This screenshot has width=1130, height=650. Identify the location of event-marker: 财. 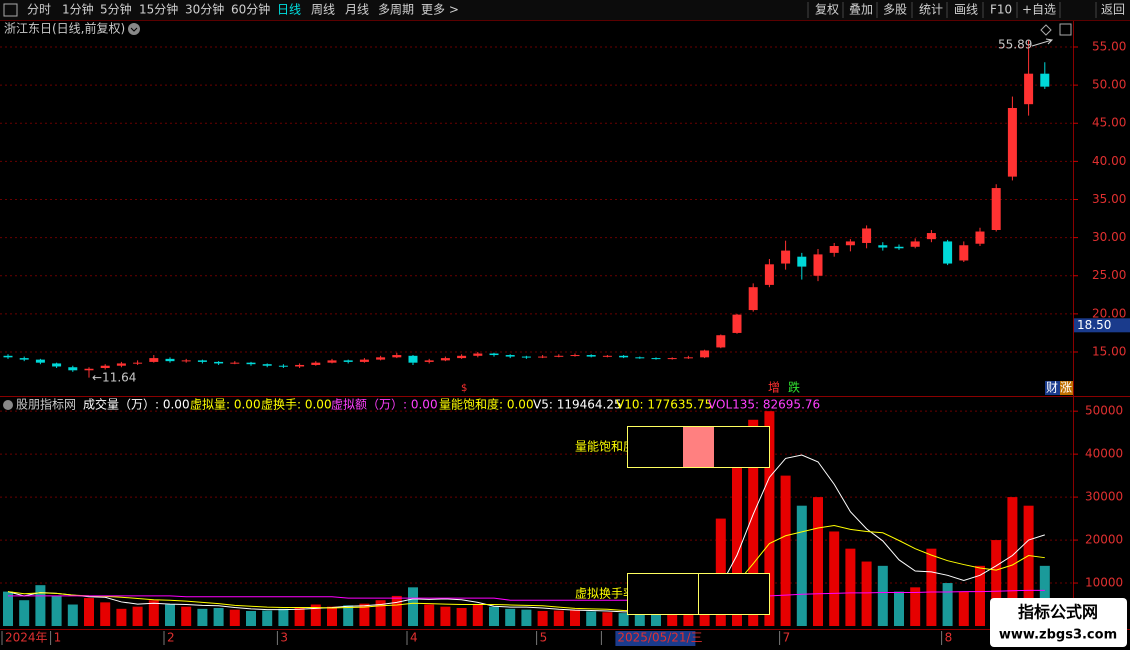
(1052, 388).